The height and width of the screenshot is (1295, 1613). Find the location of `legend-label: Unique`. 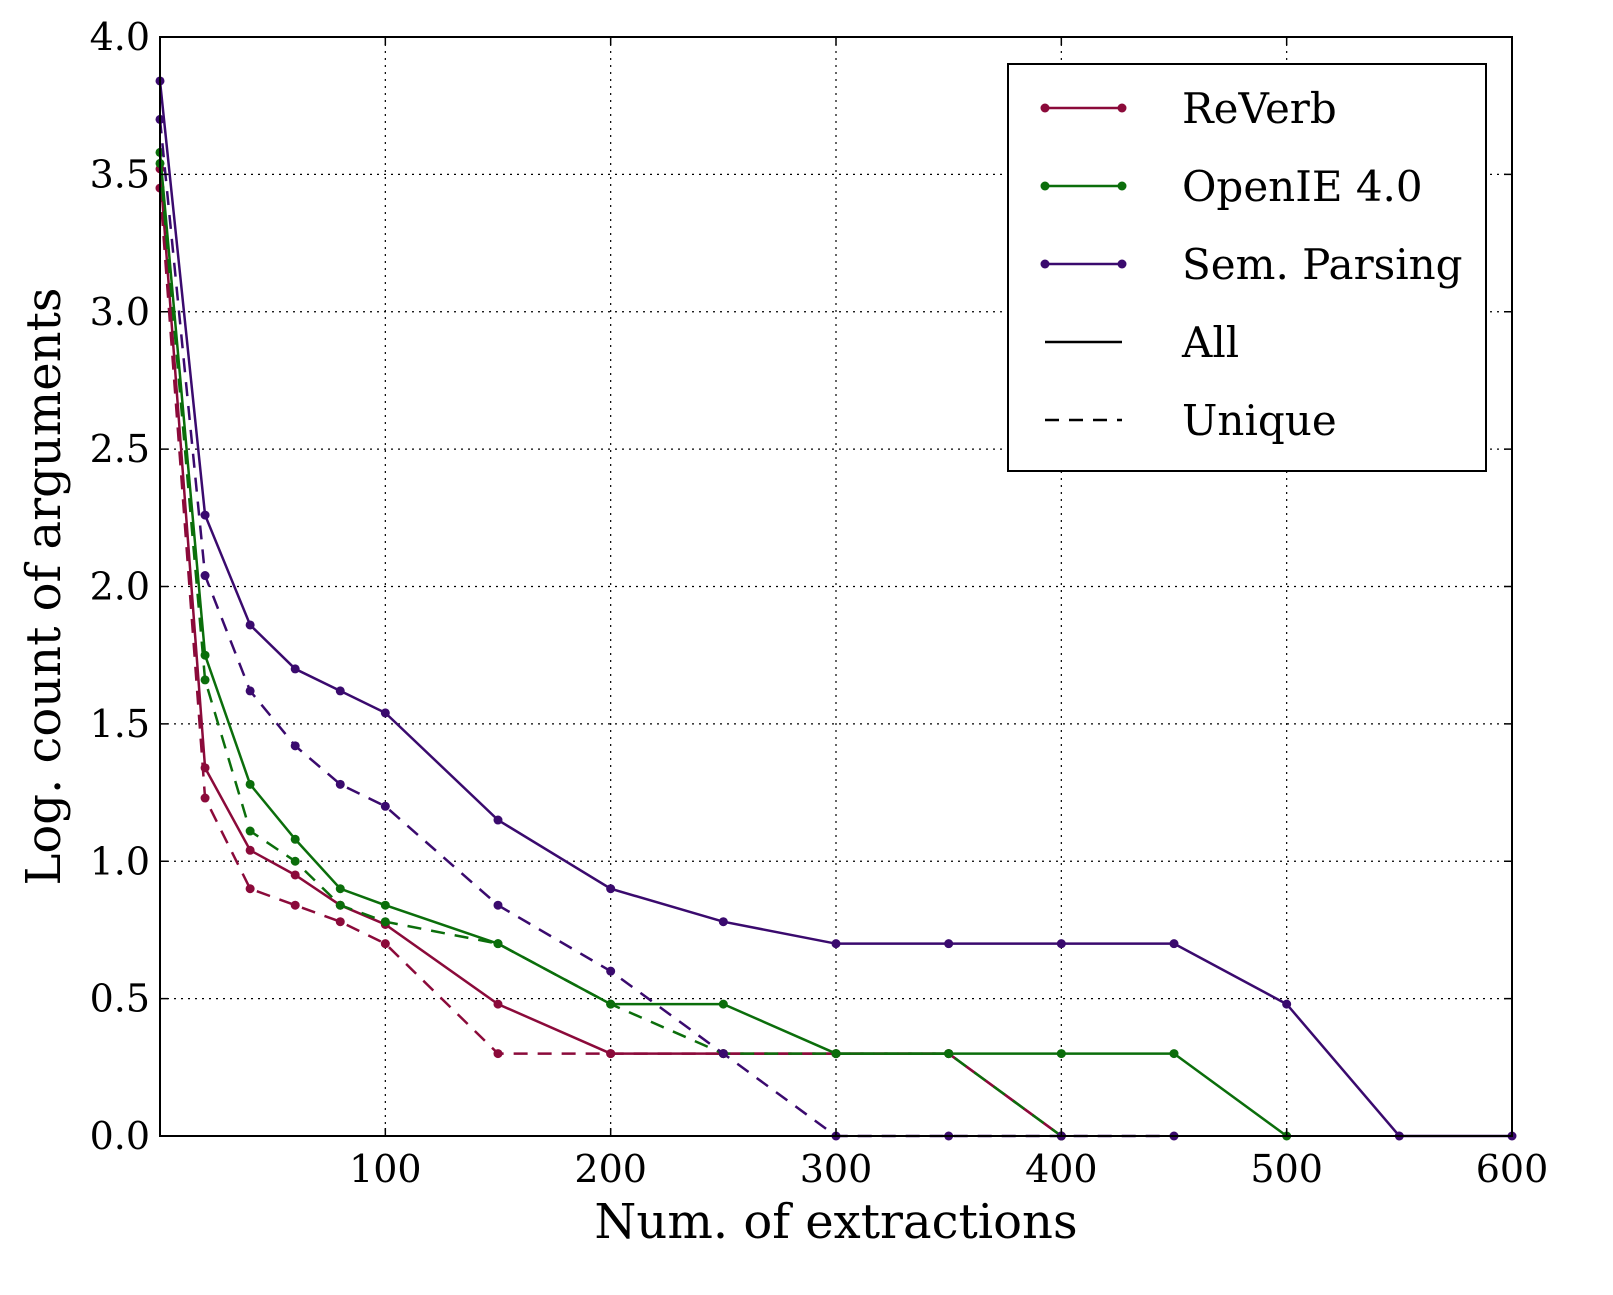

legend-label: Unique is located at coordinates (1259, 420).